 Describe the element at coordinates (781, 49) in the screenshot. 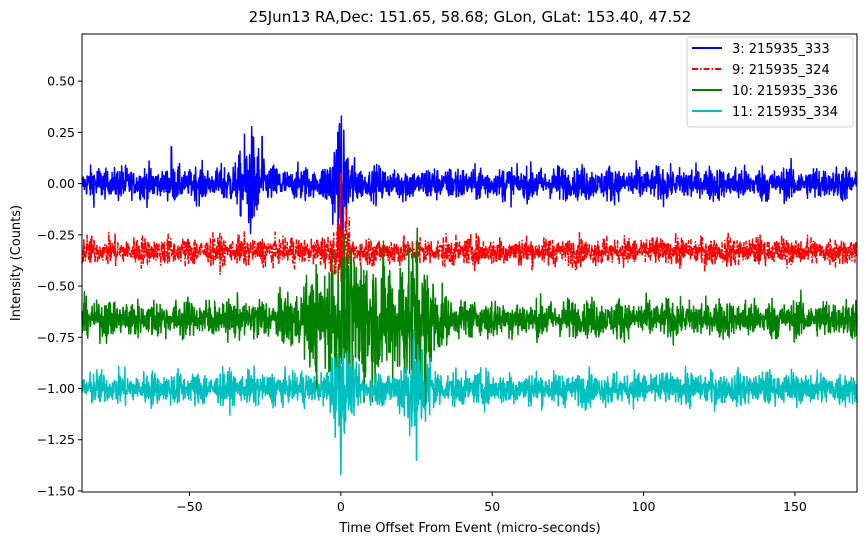

I see `legend-label: 3: 215935_333` at that location.